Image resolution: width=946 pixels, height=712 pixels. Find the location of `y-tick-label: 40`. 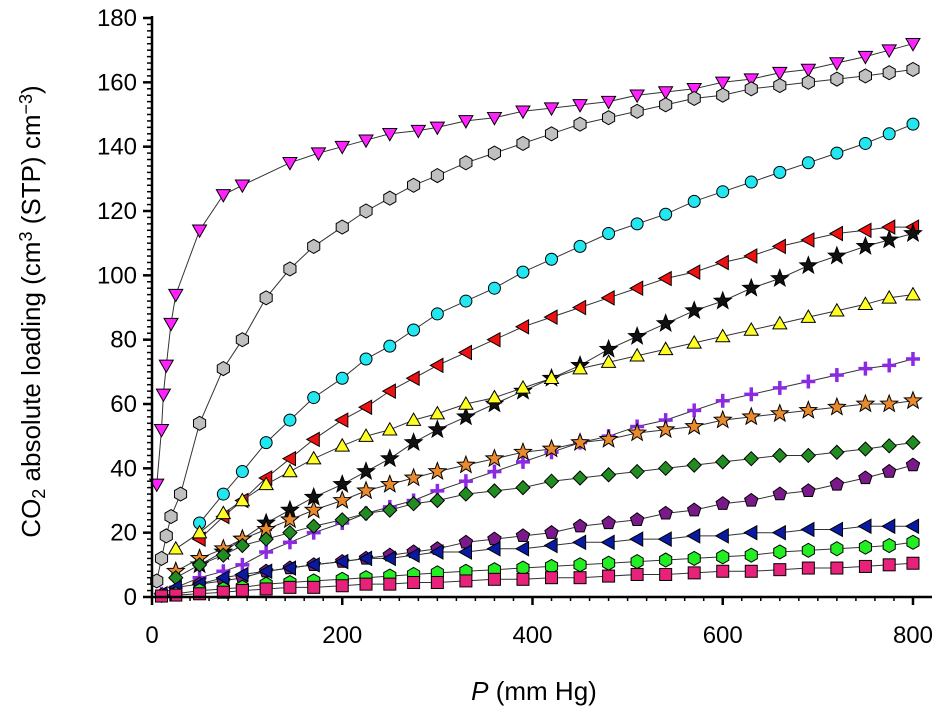

y-tick-label: 40 is located at coordinates (123, 468).